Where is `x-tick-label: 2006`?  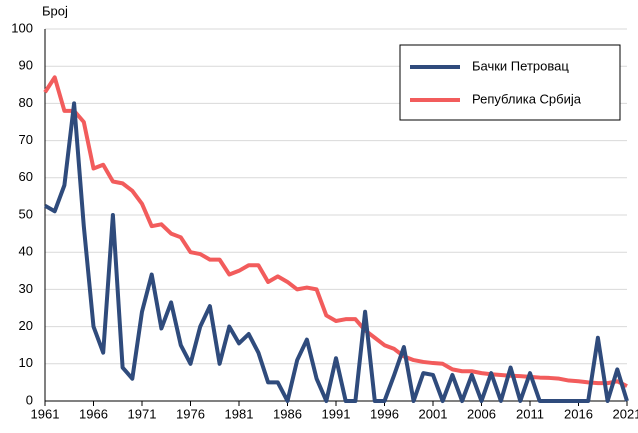
x-tick-label: 2006 is located at coordinates (481, 413).